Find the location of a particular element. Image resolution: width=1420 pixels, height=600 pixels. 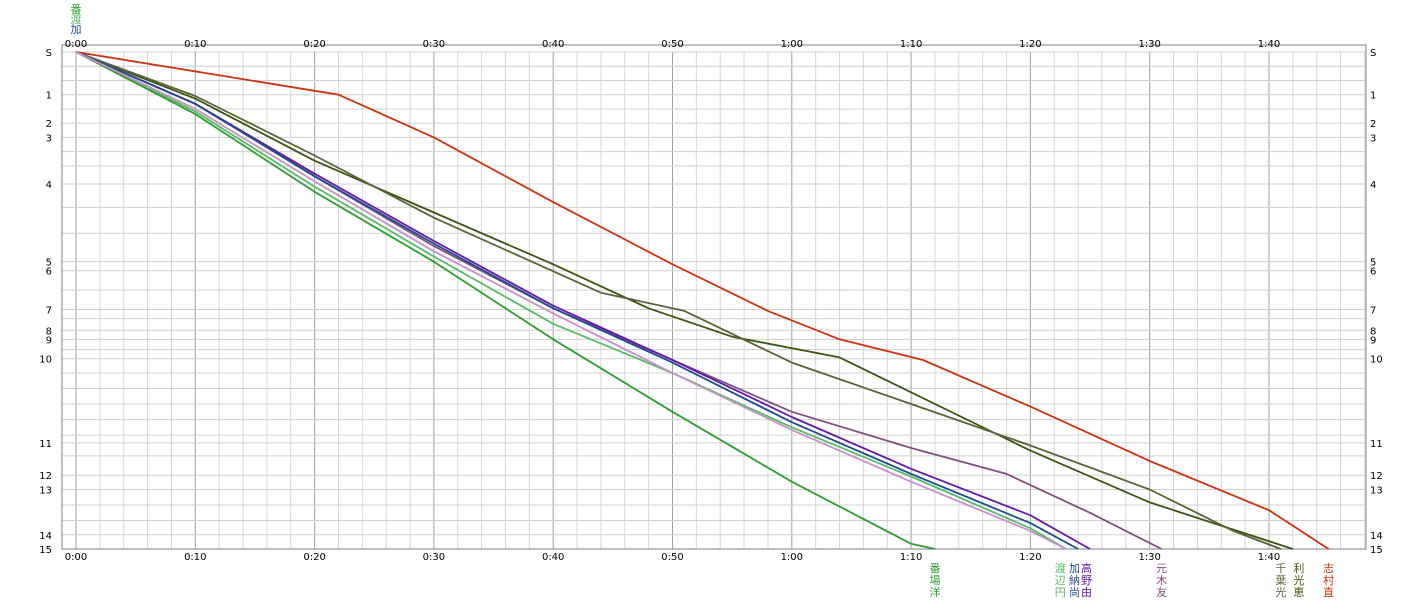

series-name-char: 渡 is located at coordinates (1060, 568).